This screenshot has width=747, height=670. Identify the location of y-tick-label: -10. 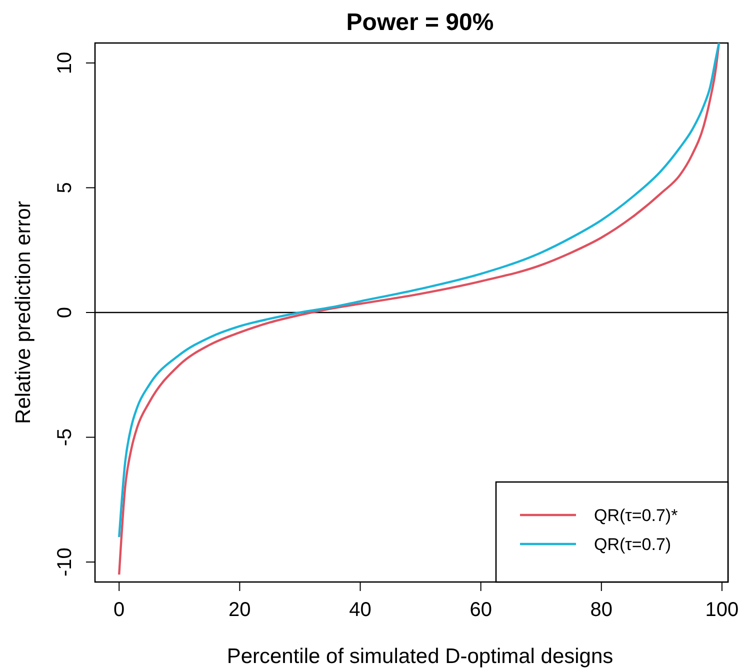
(65, 562).